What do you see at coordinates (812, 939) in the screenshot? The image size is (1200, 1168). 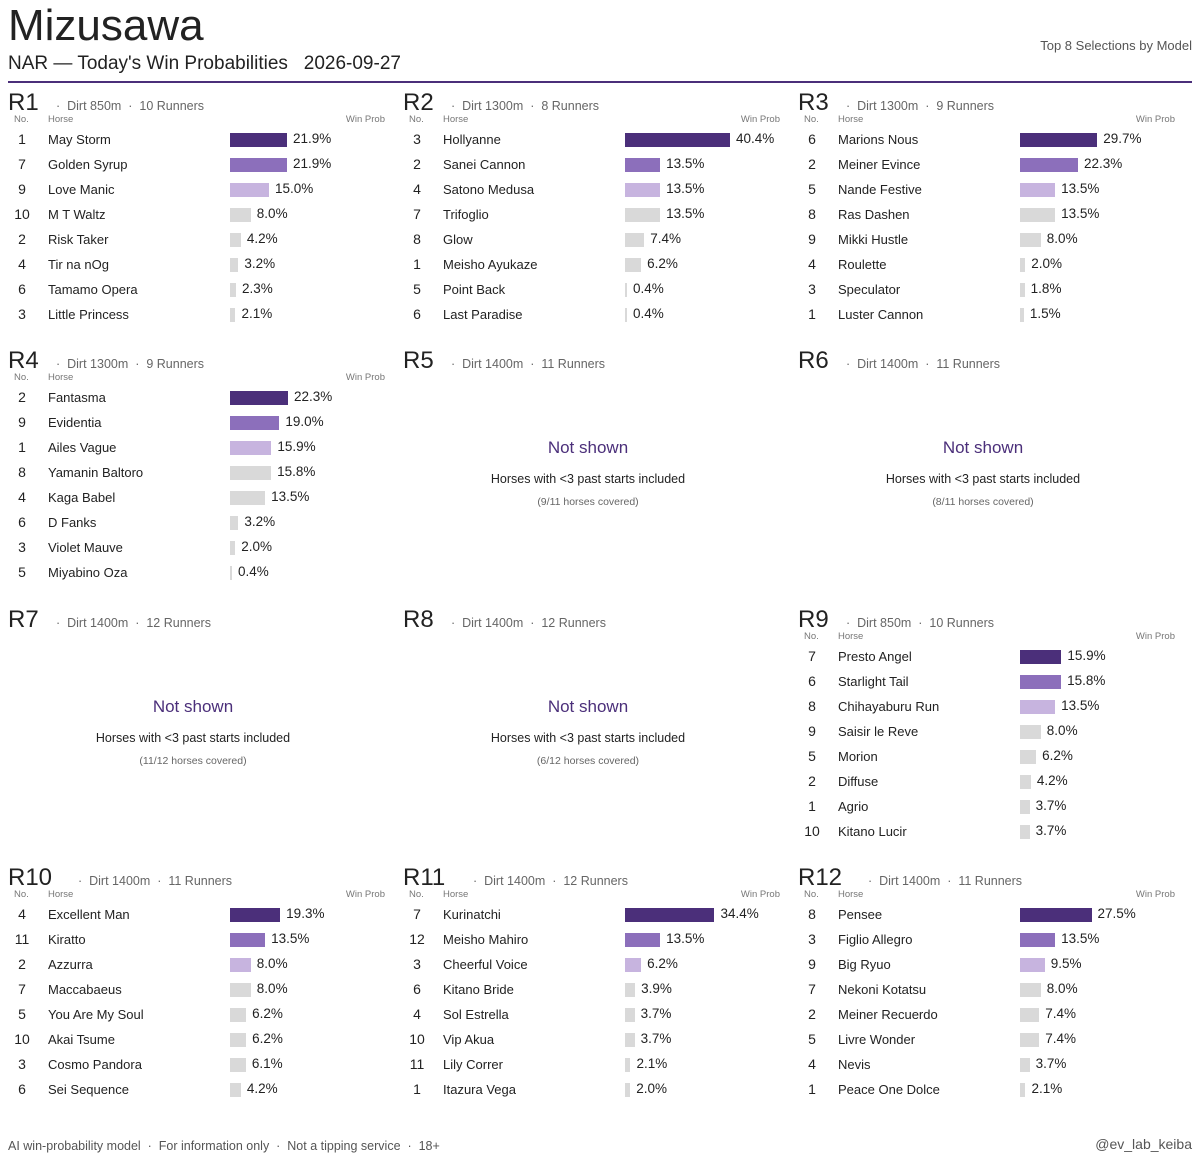 I see `horse-number: 3` at bounding box center [812, 939].